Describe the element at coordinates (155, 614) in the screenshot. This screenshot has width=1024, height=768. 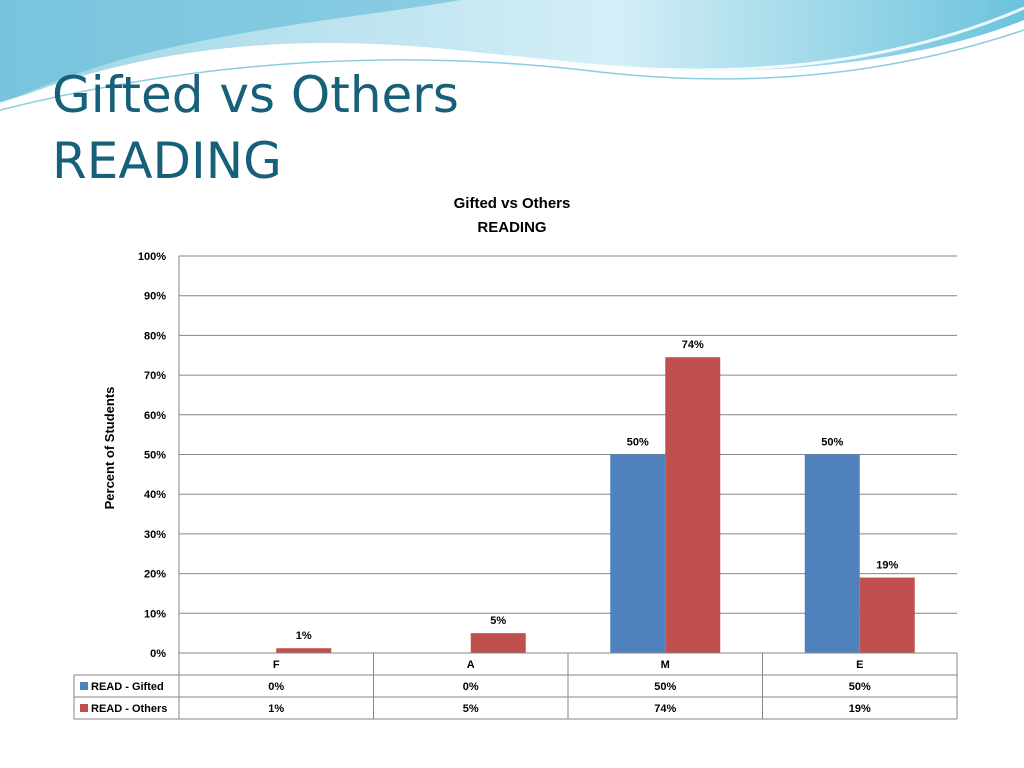
I see `y-tick-label: 10%` at that location.